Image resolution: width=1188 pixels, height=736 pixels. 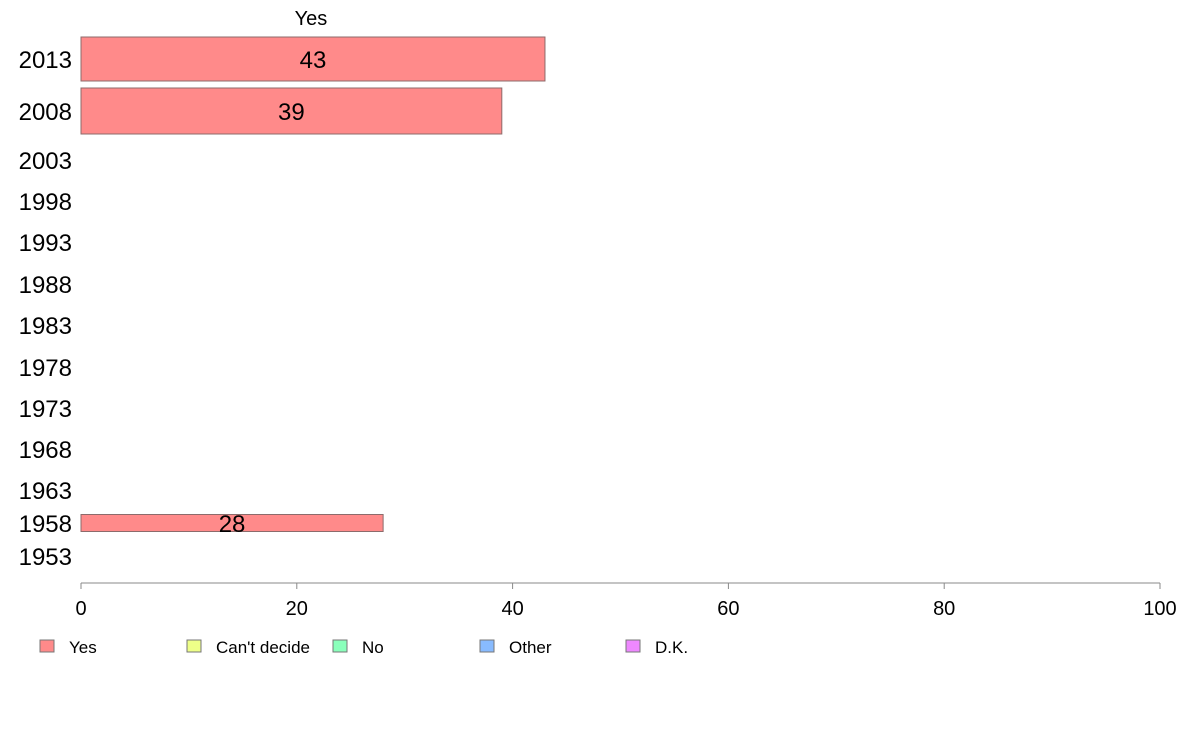 I want to click on bar-label-1958: 28, so click(x=232, y=524).